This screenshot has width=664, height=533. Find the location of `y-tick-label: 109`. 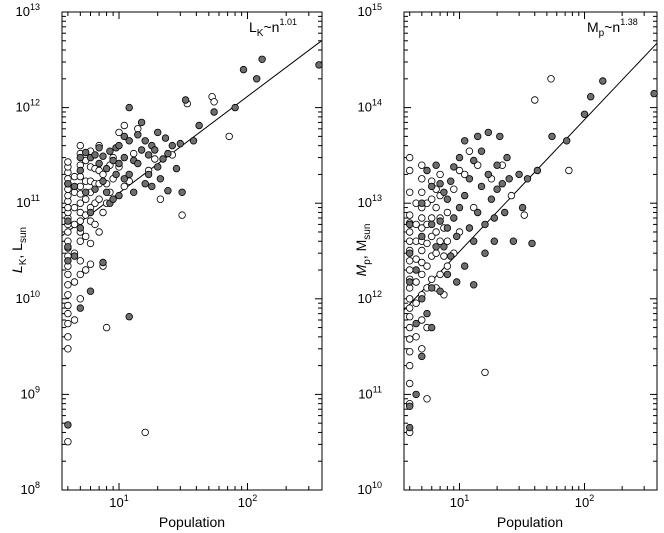

y-tick-label: 109 is located at coordinates (30, 392).